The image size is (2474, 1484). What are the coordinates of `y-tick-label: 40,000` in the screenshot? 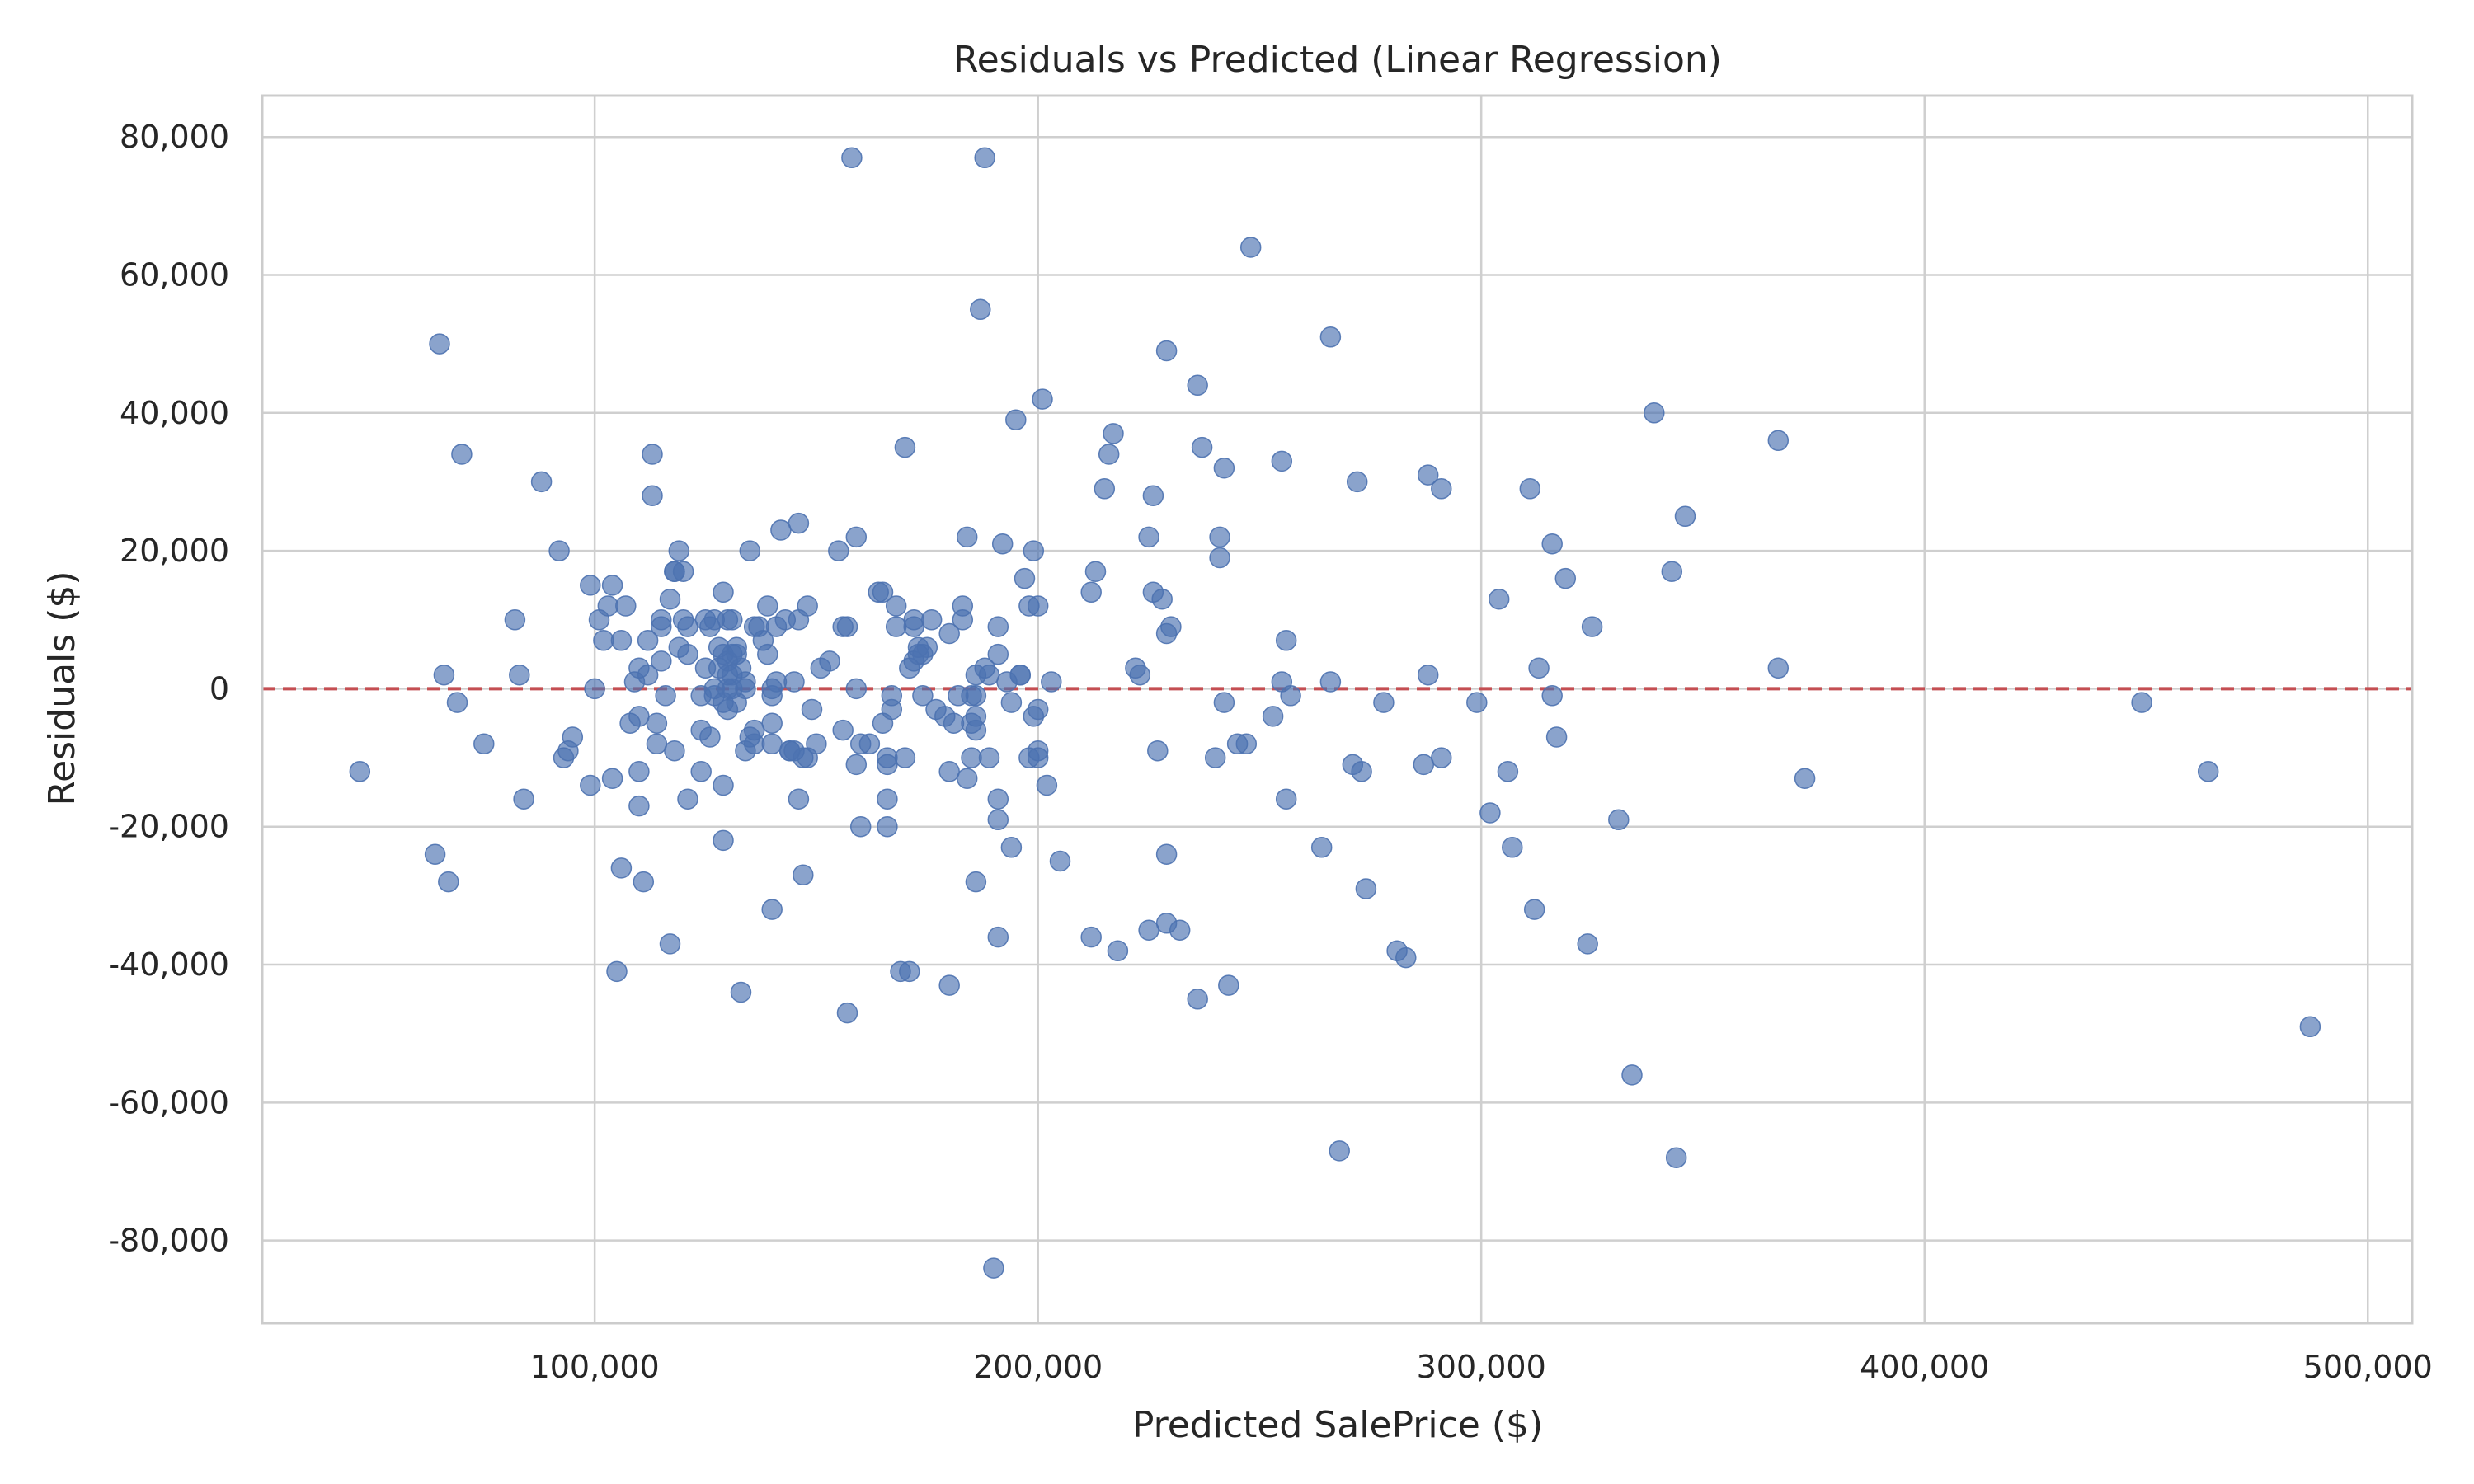 It's located at (174, 413).